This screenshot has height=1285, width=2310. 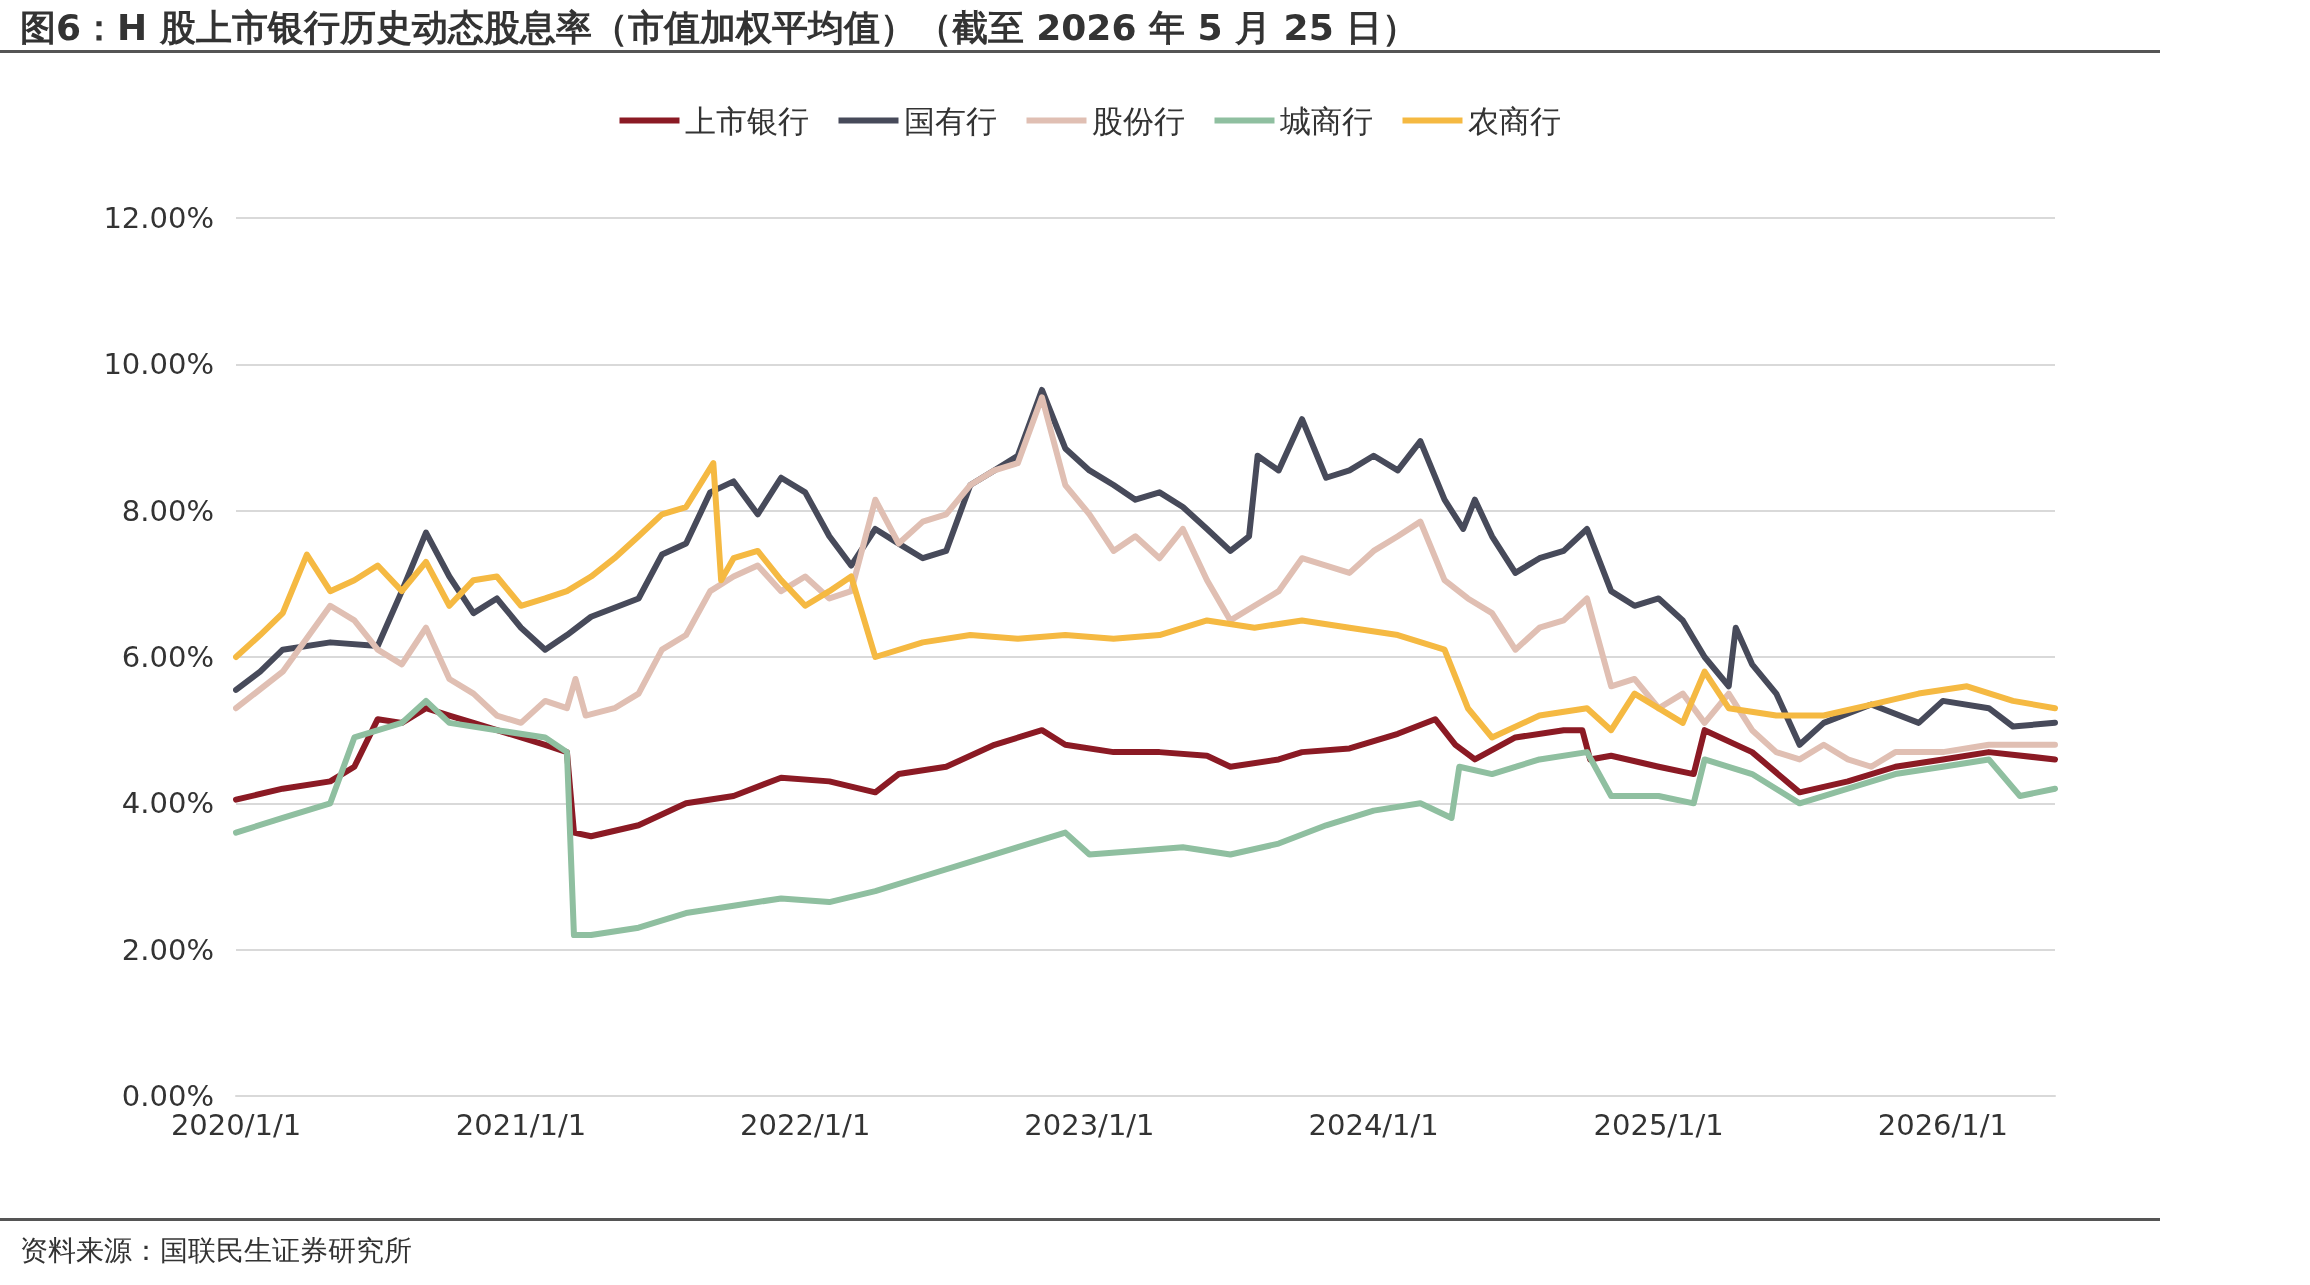 I want to click on legend-label: 股份行, so click(x=1138, y=120).